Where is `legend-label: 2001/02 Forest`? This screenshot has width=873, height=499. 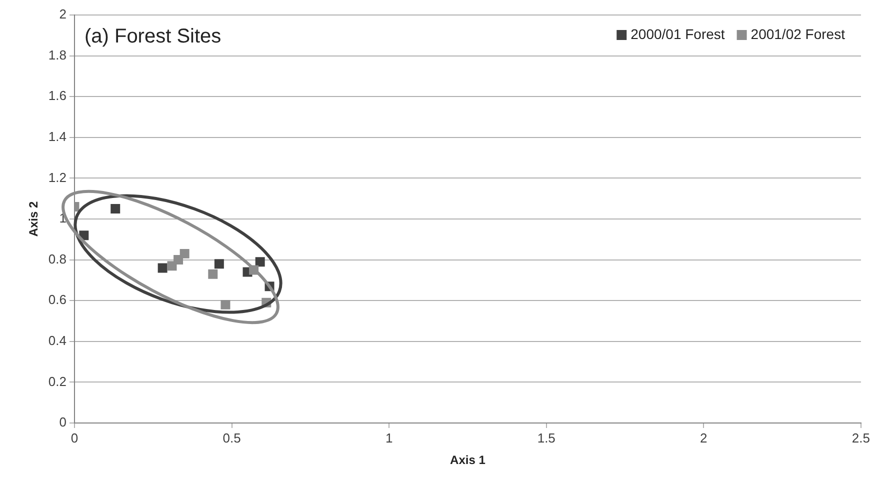 legend-label: 2001/02 Forest is located at coordinates (798, 34).